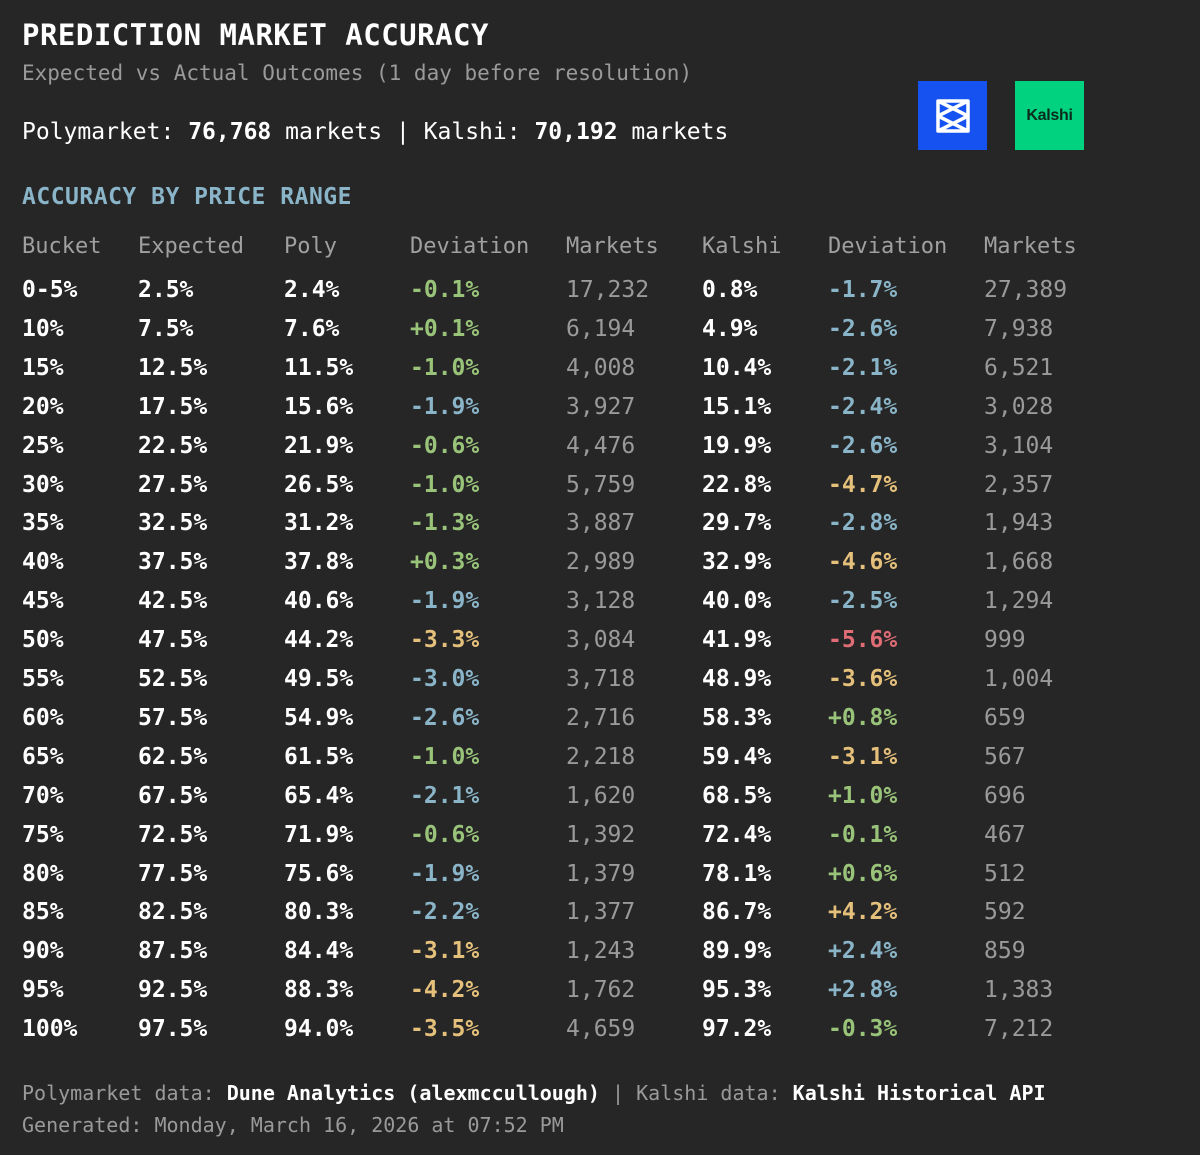  Describe the element at coordinates (173, 640) in the screenshot. I see `row-expected: 47.5%` at that location.